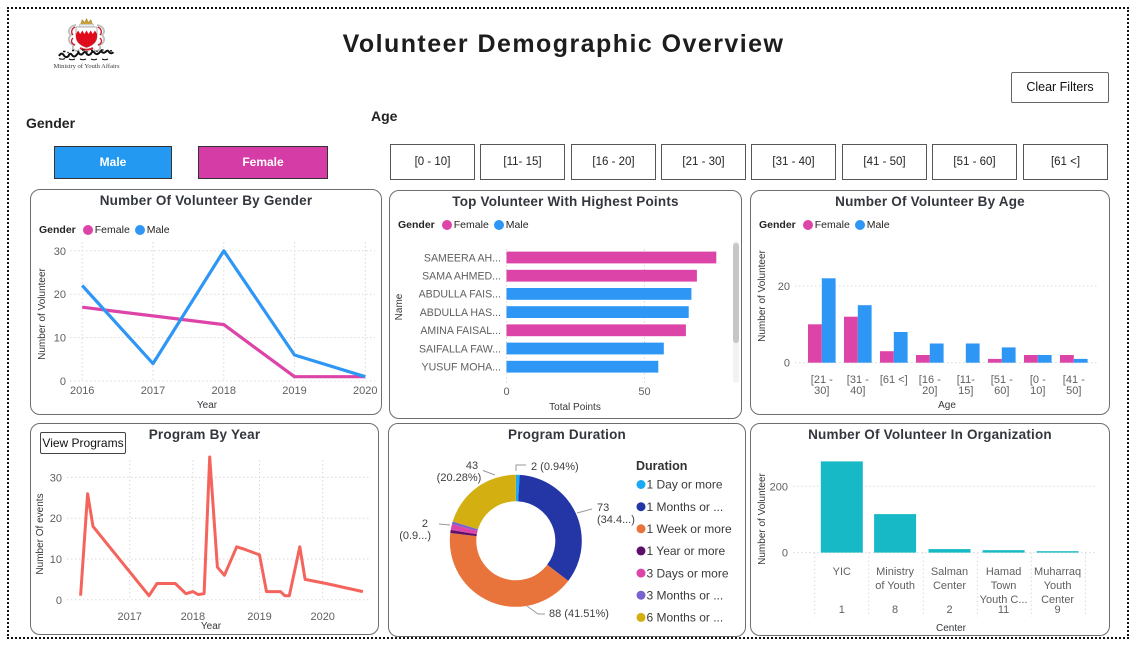 This screenshot has width=1136, height=647. What do you see at coordinates (1001, 391) in the screenshot?
I see `svg-text: 60]` at bounding box center [1001, 391].